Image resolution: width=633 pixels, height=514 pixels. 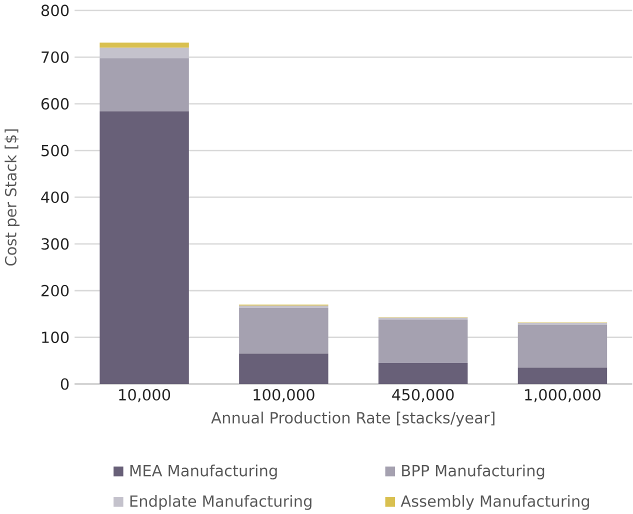 I want to click on legend-label: BPP Manufacturing, so click(x=473, y=472).